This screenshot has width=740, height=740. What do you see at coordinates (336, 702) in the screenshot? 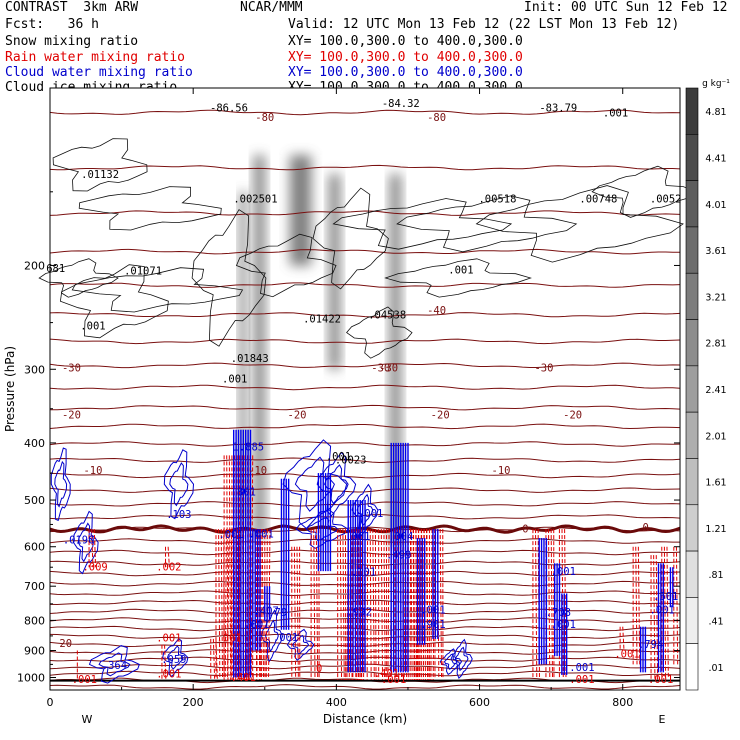
I see `x-tick-label: 400` at bounding box center [336, 702].